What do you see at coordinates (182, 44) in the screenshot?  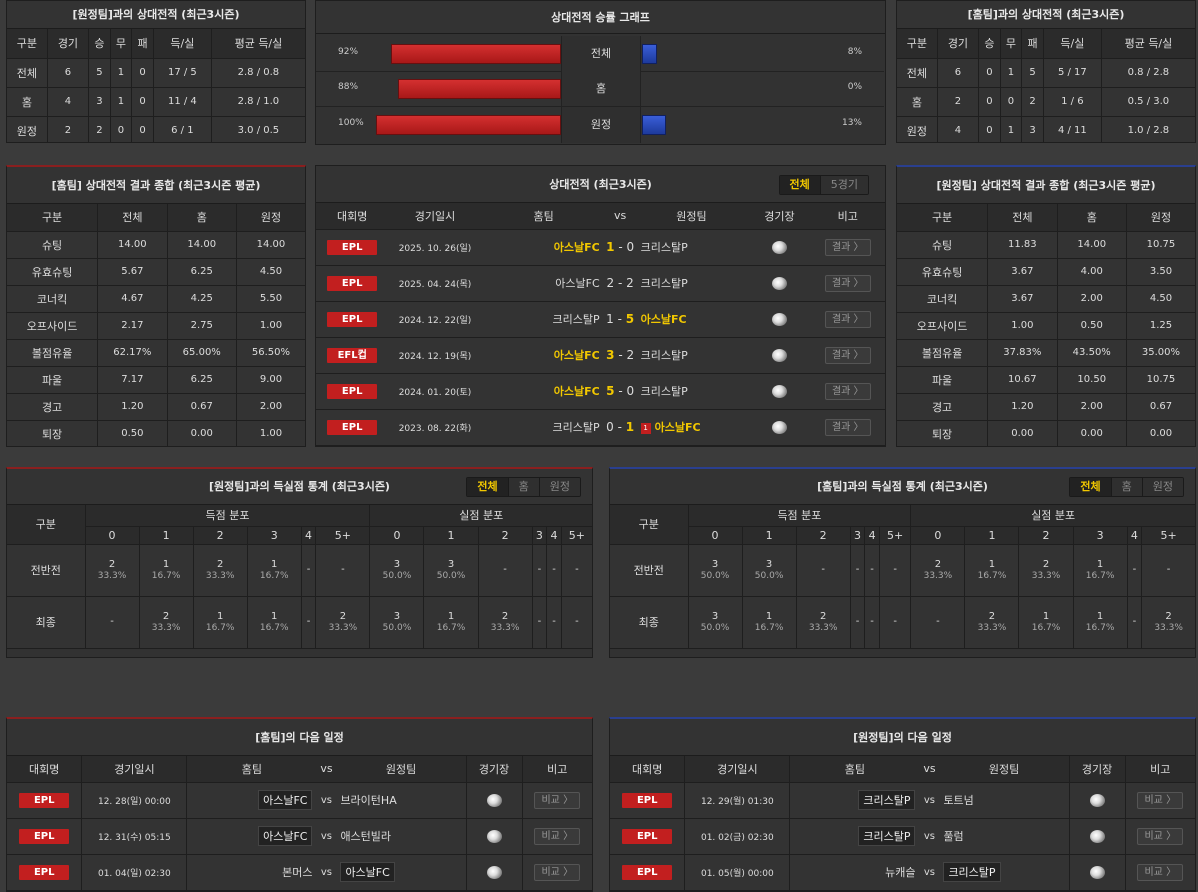 I see `column-header: 득/실` at bounding box center [182, 44].